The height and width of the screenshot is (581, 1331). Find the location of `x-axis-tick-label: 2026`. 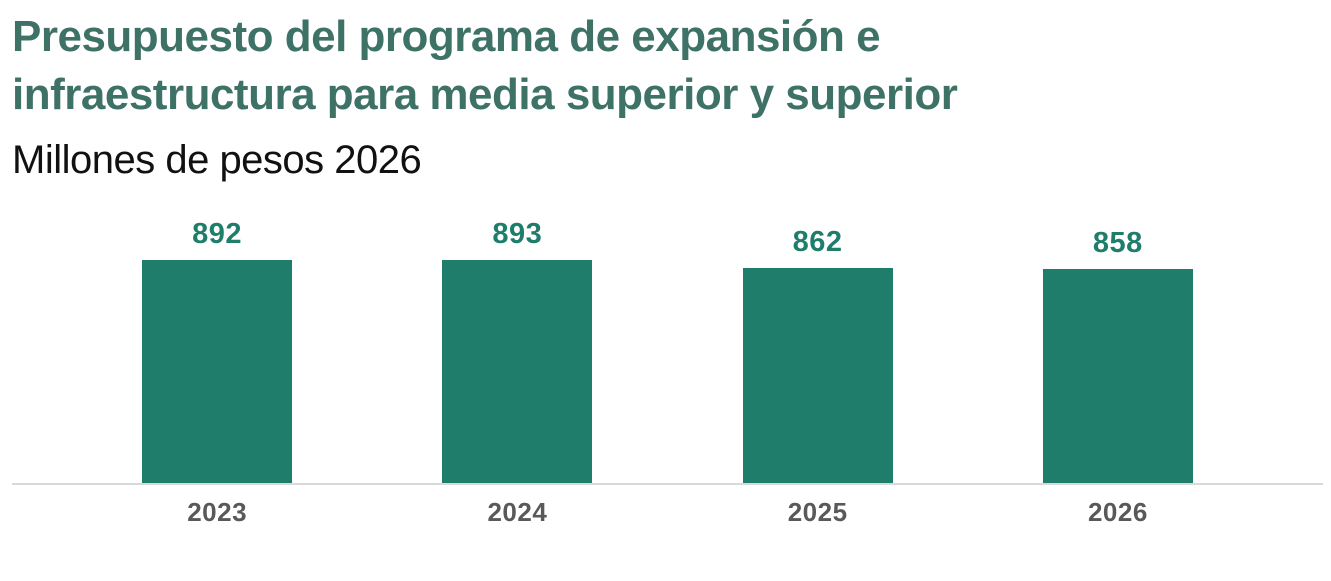

x-axis-tick-label: 2026 is located at coordinates (1117, 512).